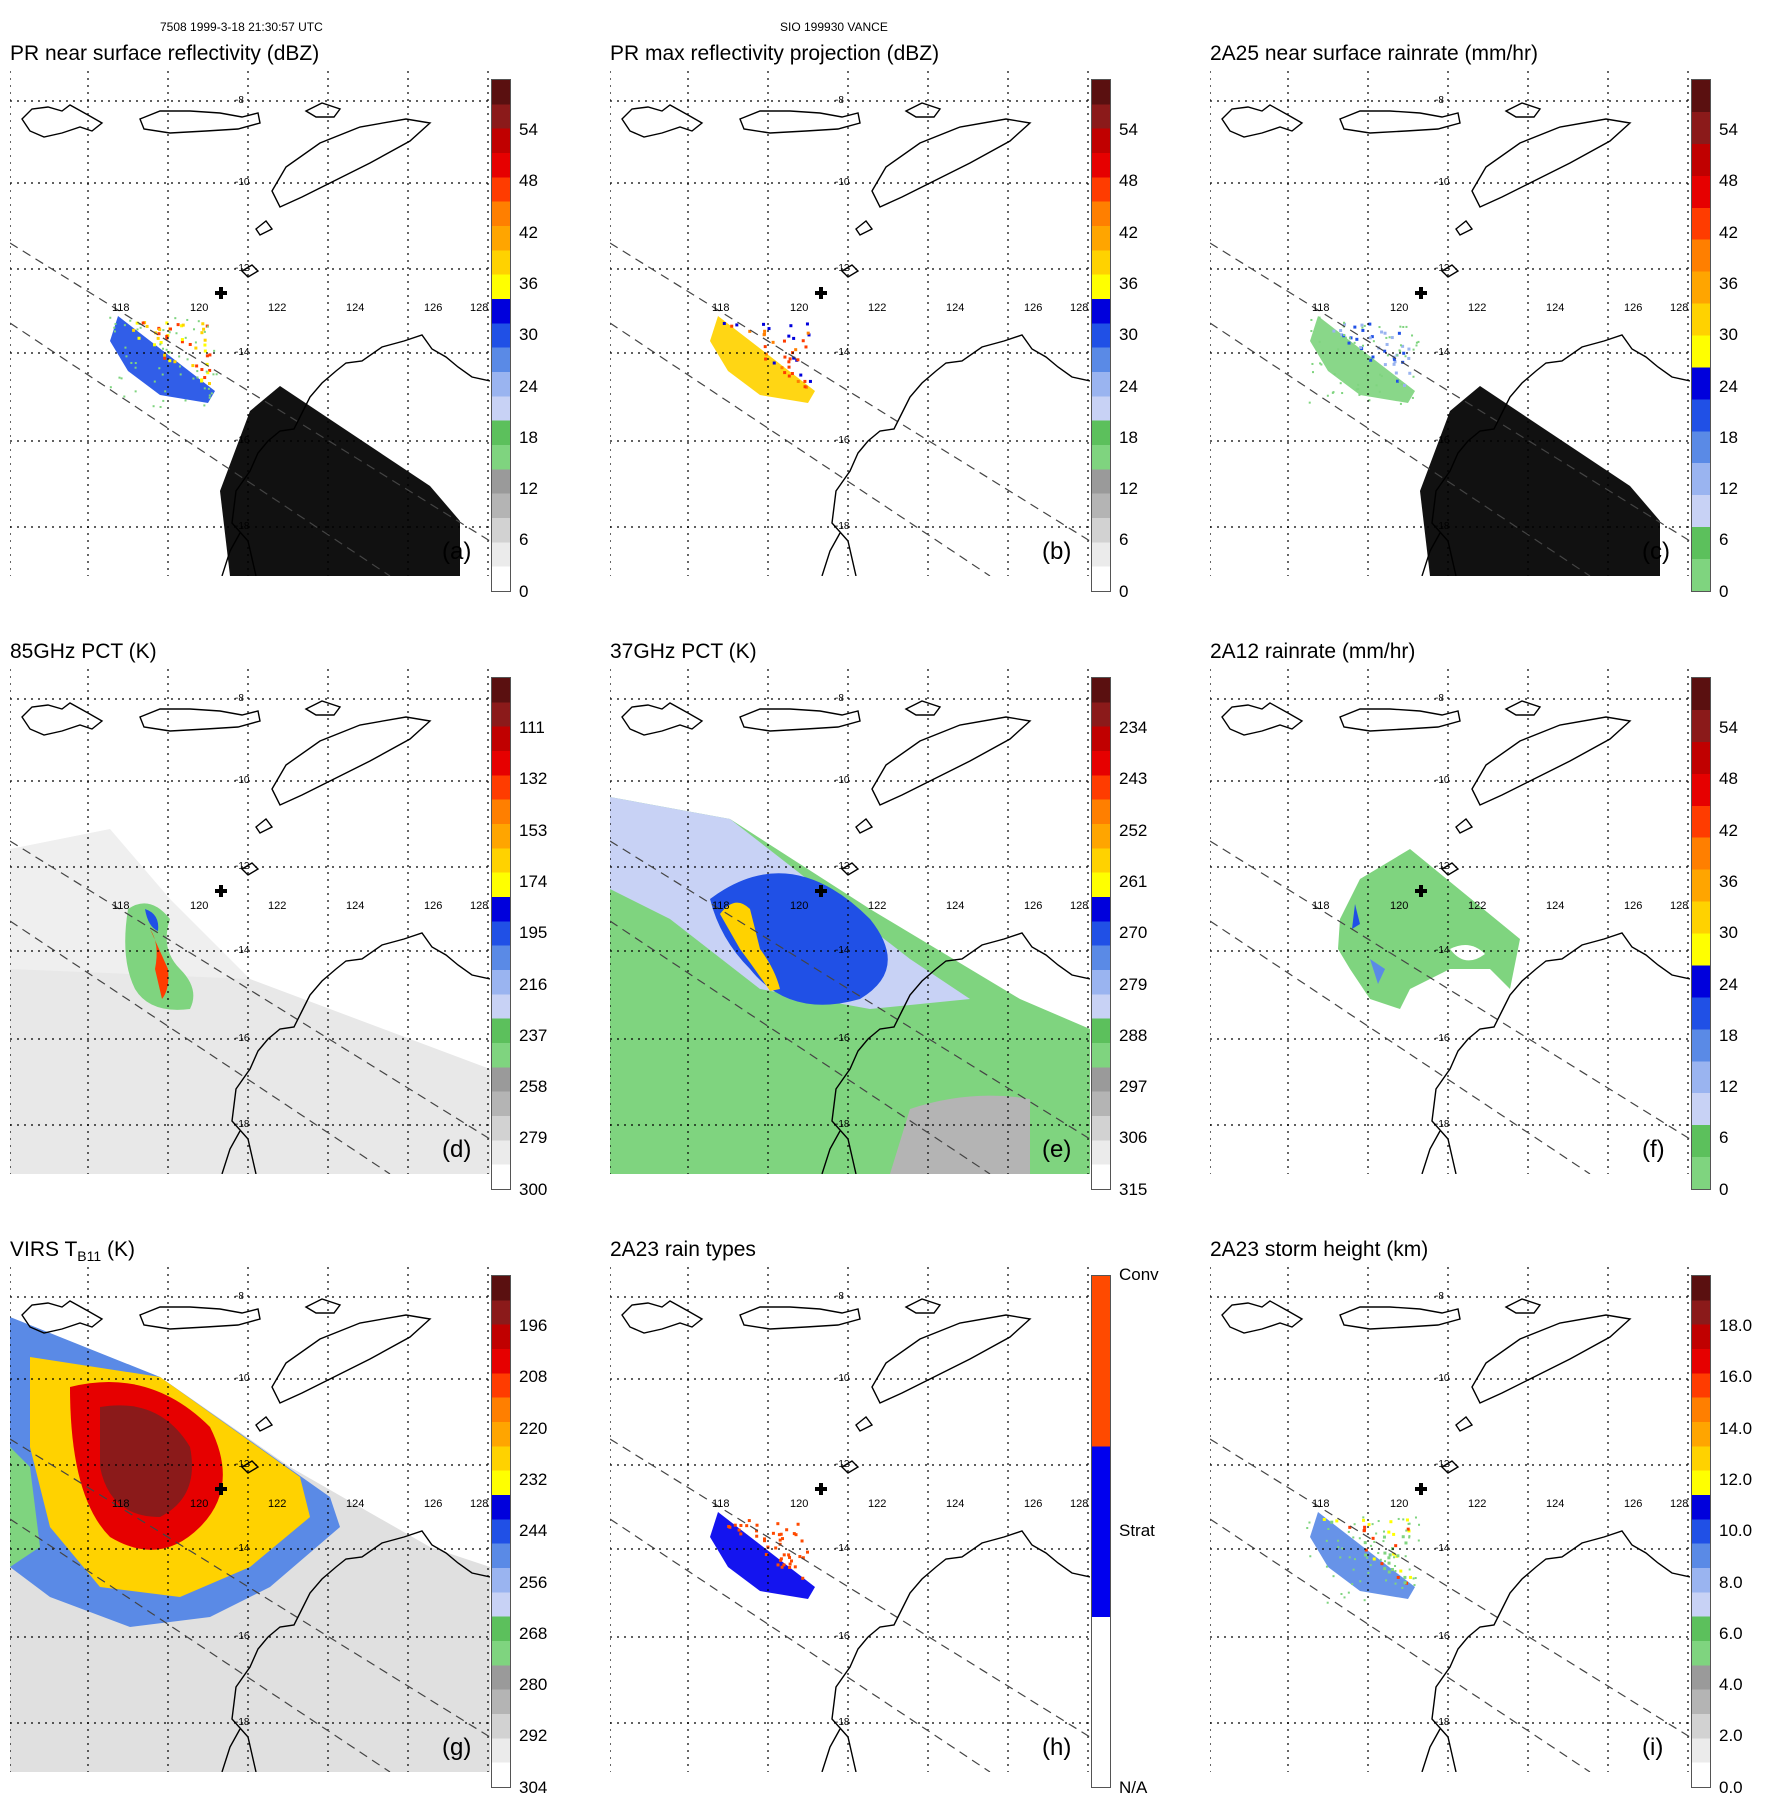  What do you see at coordinates (1736, 1377) in the screenshot?
I see `colorbar-tick-label: 16.0` at bounding box center [1736, 1377].